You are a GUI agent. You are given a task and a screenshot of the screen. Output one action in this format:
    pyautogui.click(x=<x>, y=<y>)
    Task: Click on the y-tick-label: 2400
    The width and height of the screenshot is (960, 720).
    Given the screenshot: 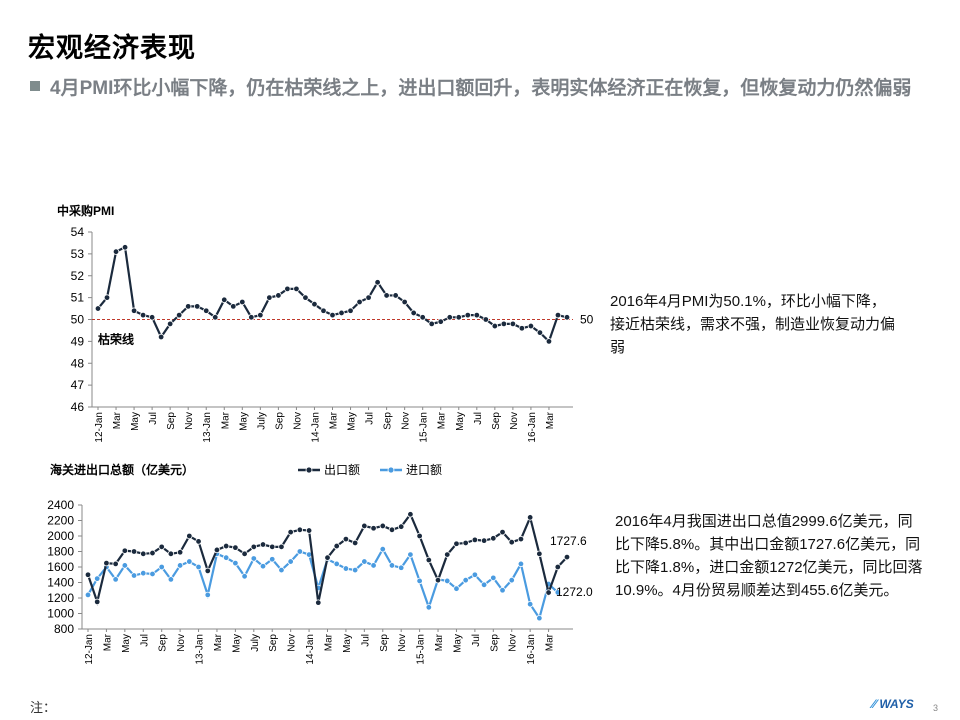 What is the action you would take?
    pyautogui.click(x=60, y=505)
    